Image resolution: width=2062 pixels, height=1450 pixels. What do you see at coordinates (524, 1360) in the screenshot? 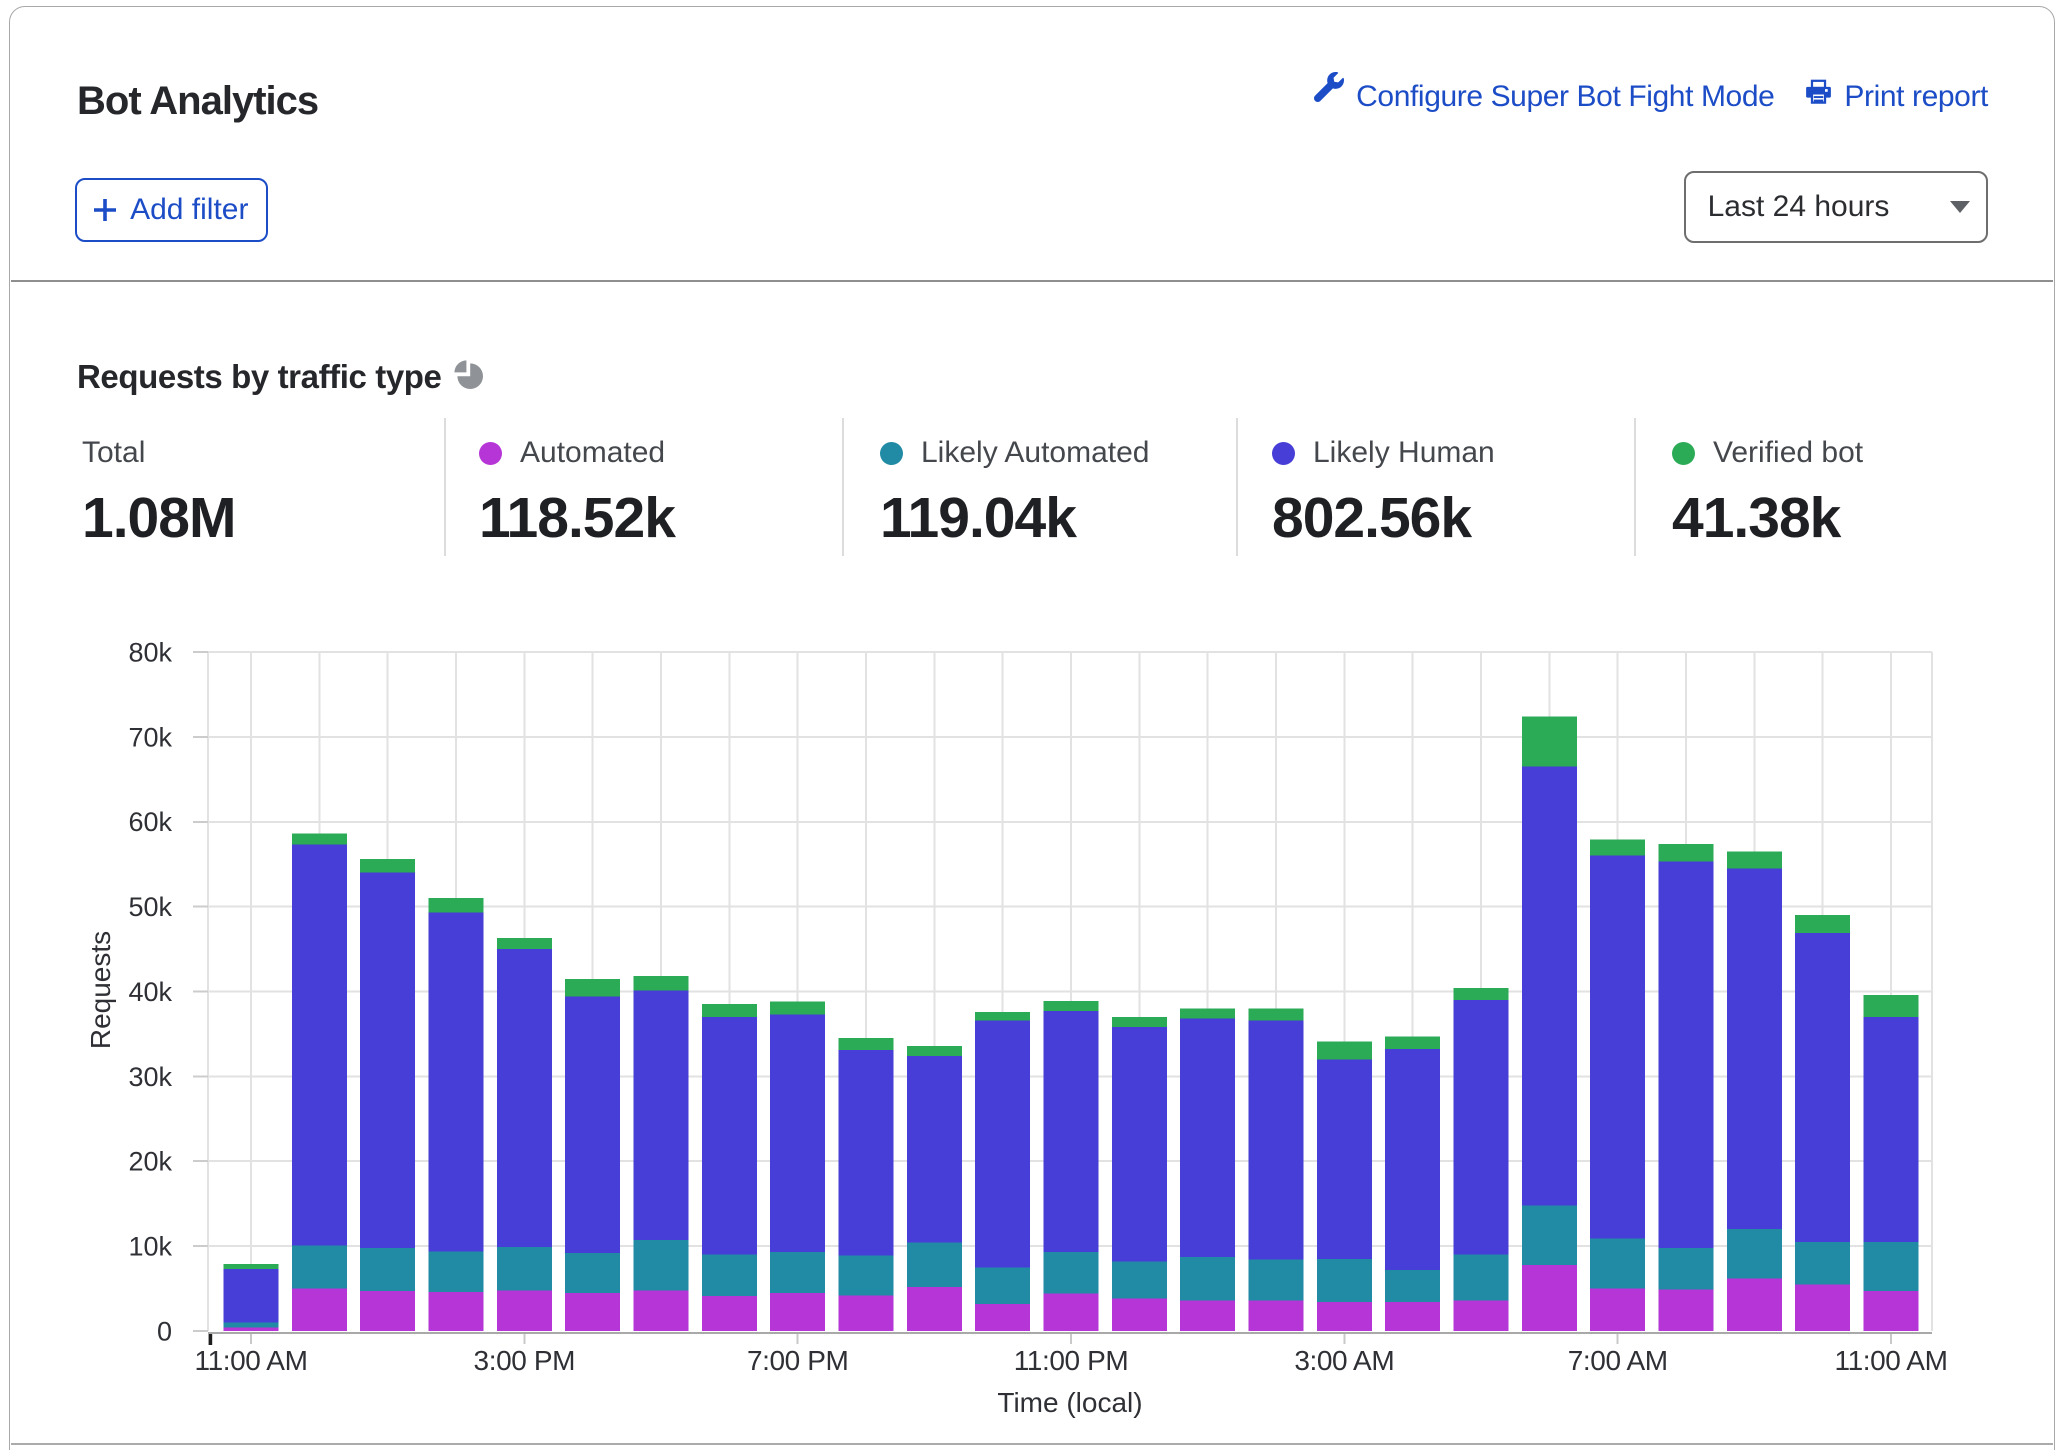
I see `svg-text: 3:00 PM` at bounding box center [524, 1360].